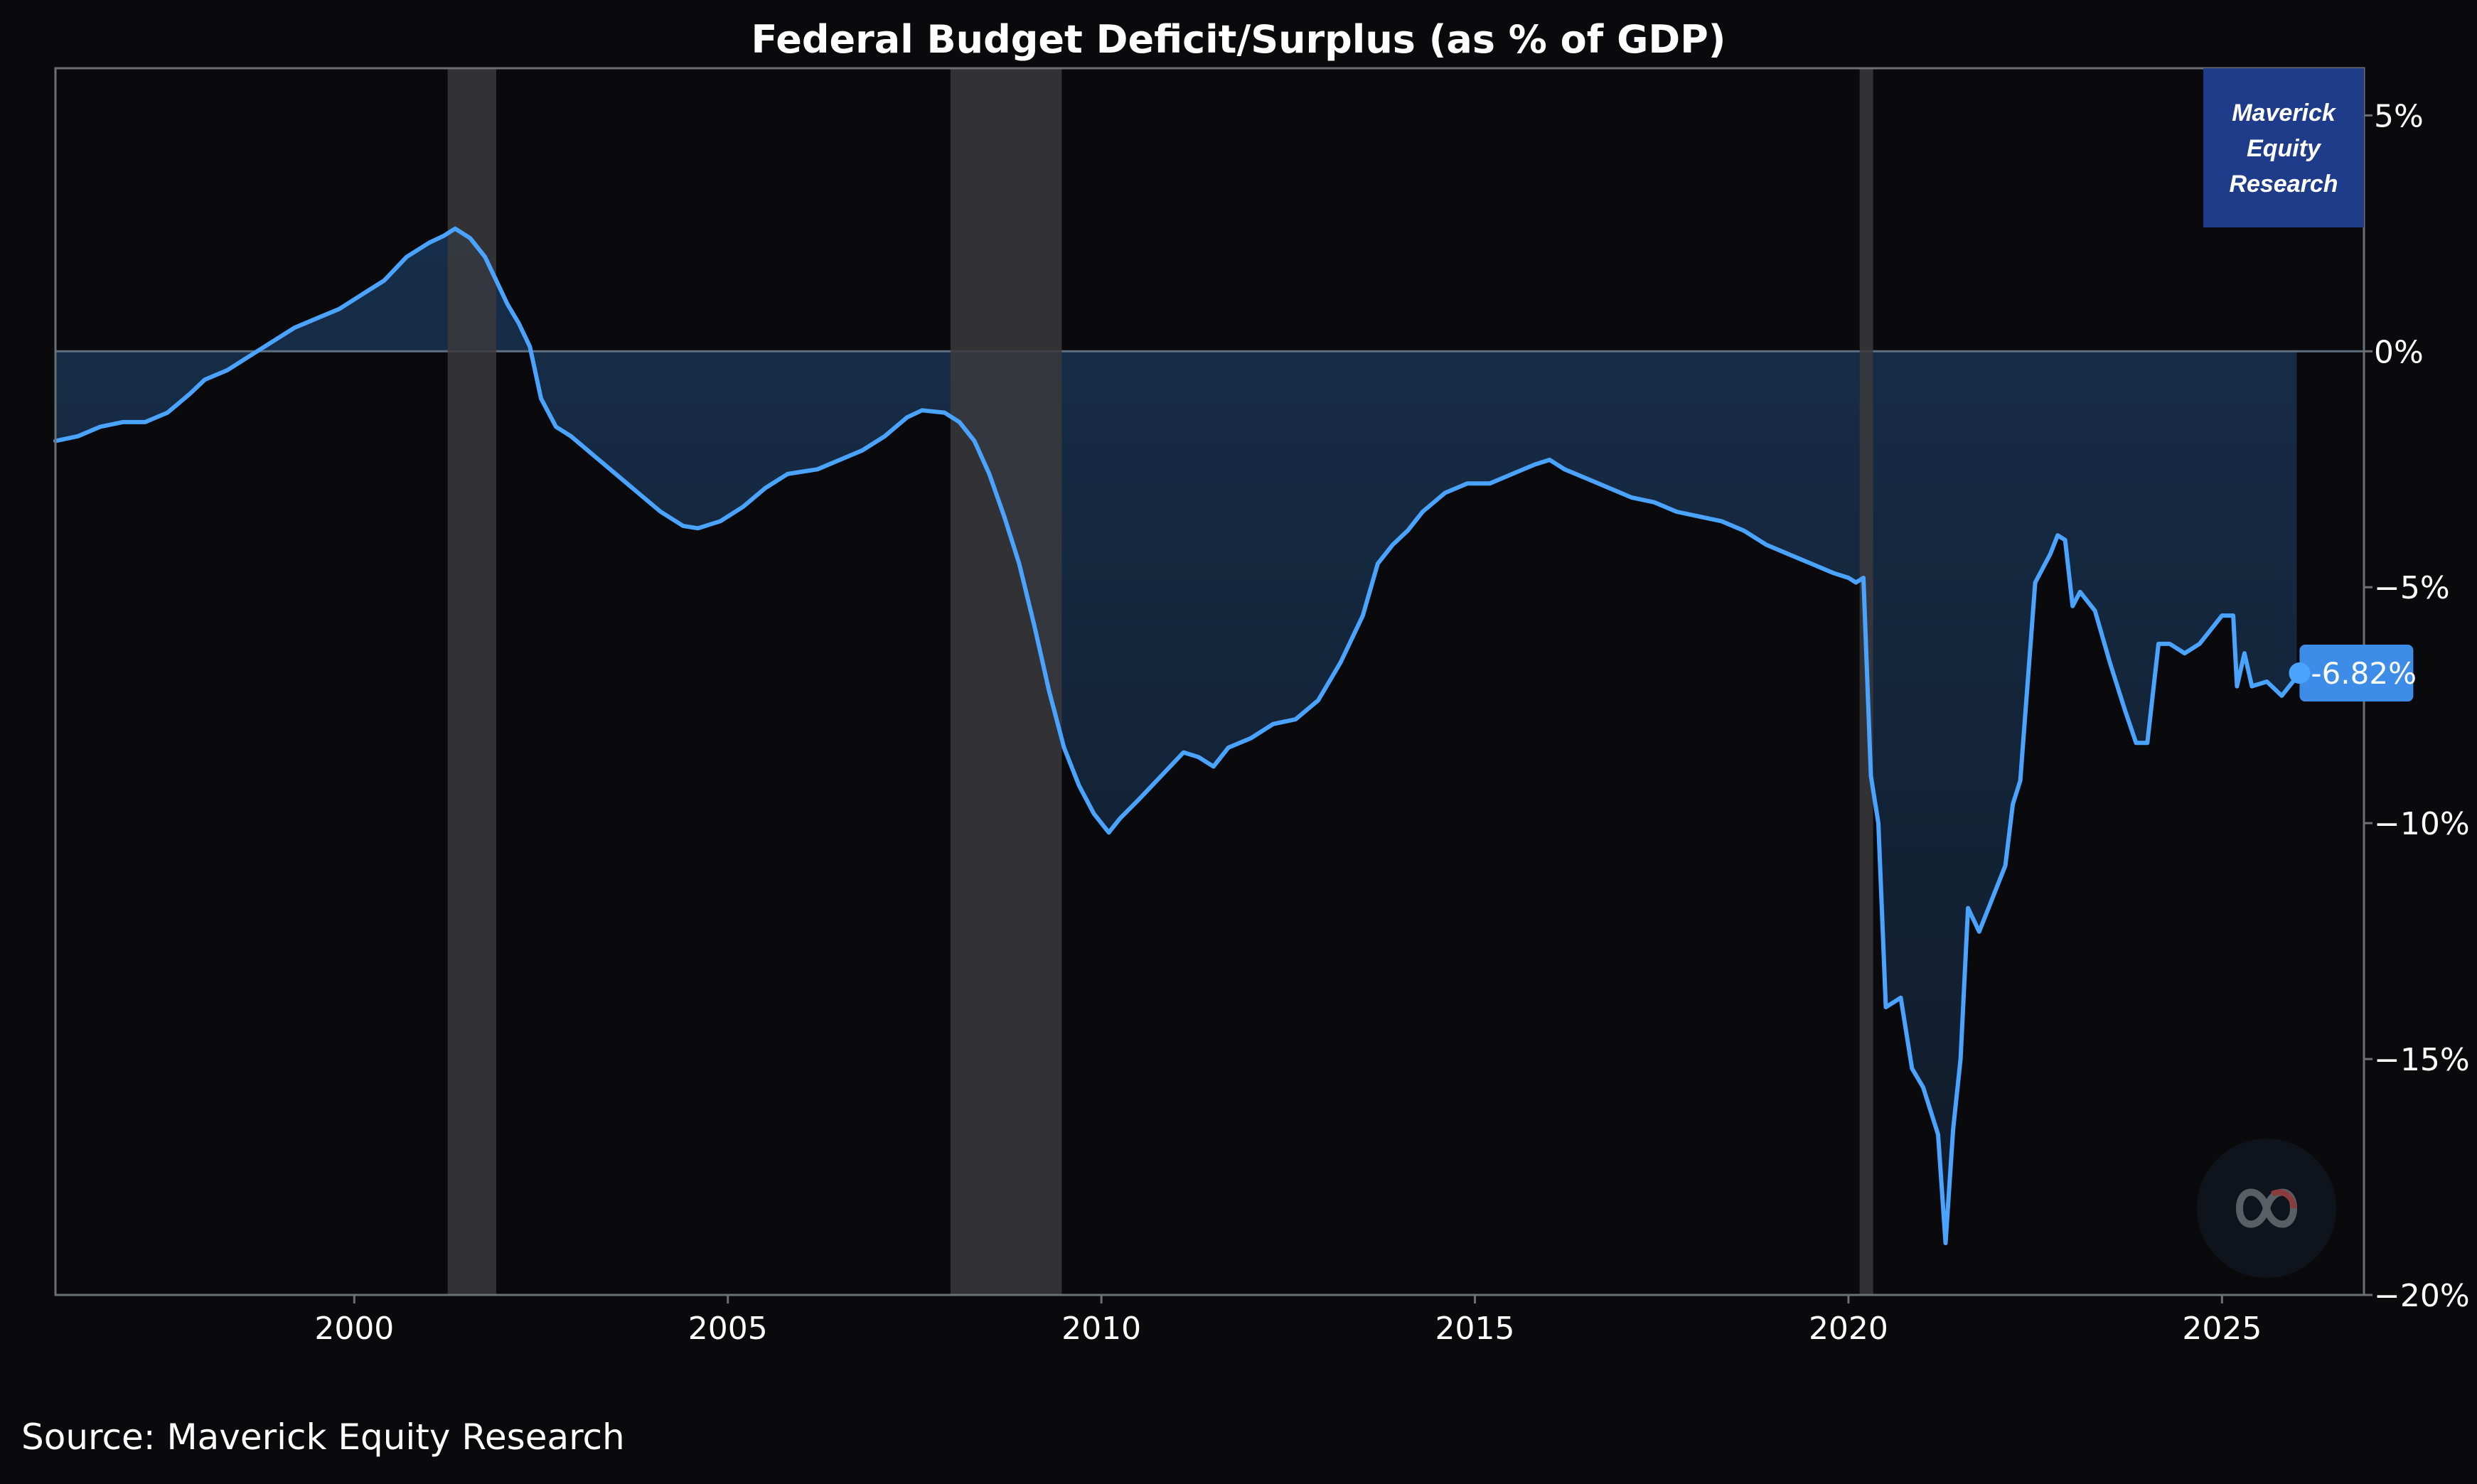 This screenshot has height=1484, width=2477. I want to click on y-tick-label--10: −10%, so click(2422, 824).